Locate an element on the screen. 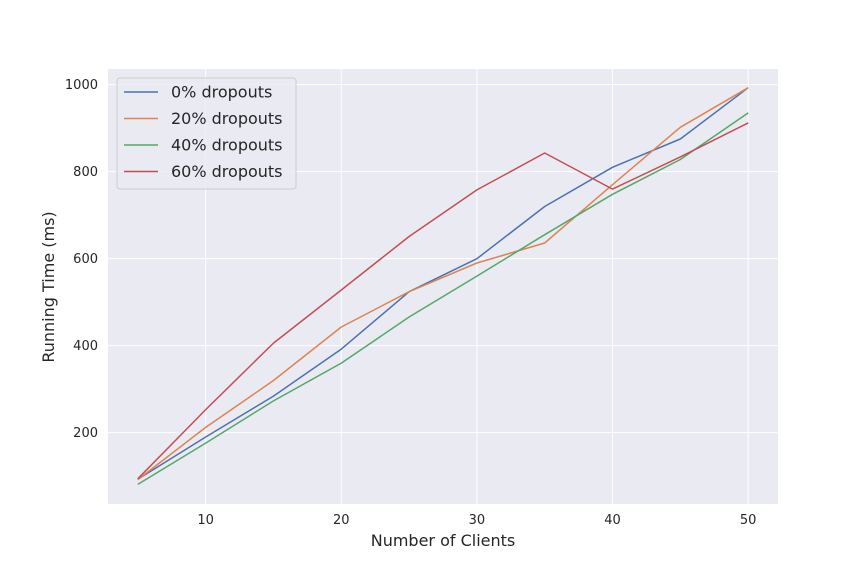  x-tick-label: 30 is located at coordinates (477, 520).